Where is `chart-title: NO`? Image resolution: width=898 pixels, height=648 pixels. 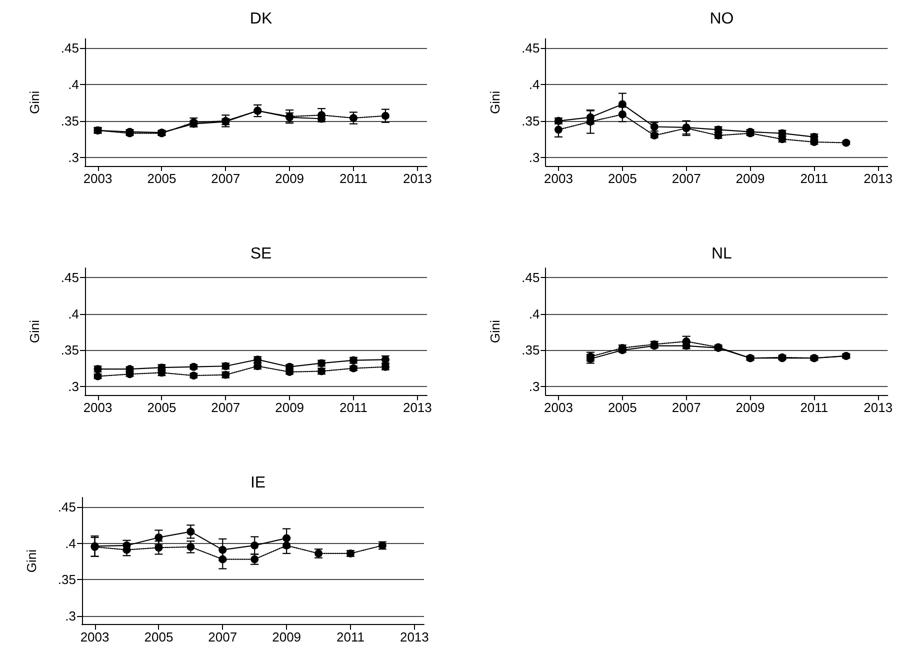
chart-title: NO is located at coordinates (722, 19).